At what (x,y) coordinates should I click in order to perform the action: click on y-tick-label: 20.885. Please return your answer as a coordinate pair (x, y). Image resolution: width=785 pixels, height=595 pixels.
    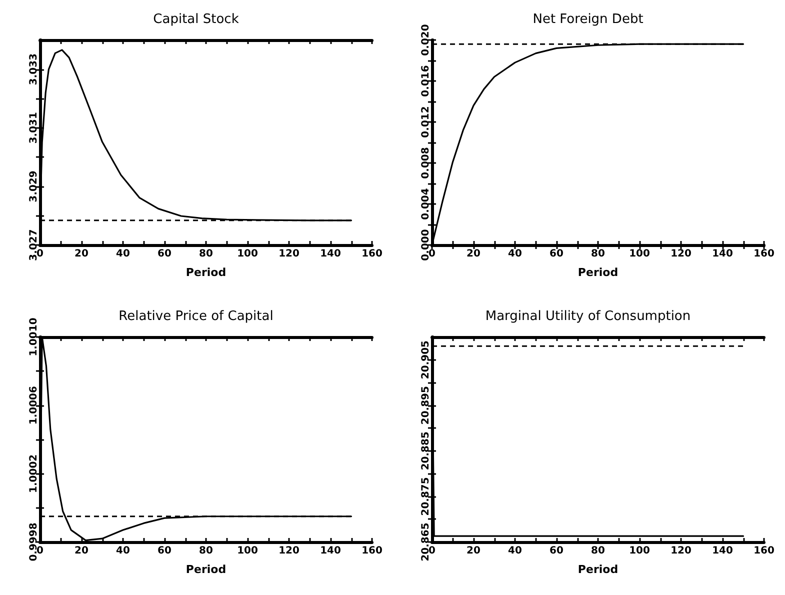
    Looking at the image, I should click on (426, 451).